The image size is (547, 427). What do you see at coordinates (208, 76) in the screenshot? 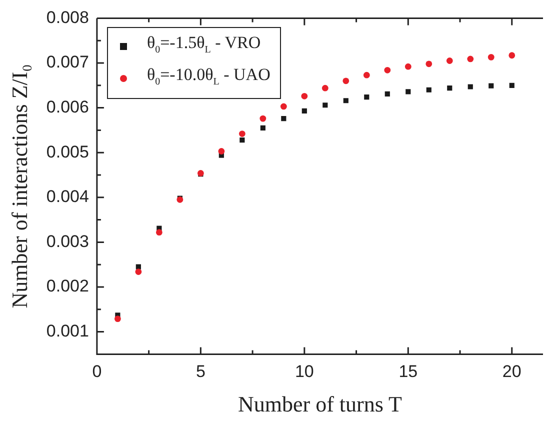
I see `legend-label: θ$_{0}$=-10.0θ$_{L}$ - UAO` at bounding box center [208, 76].